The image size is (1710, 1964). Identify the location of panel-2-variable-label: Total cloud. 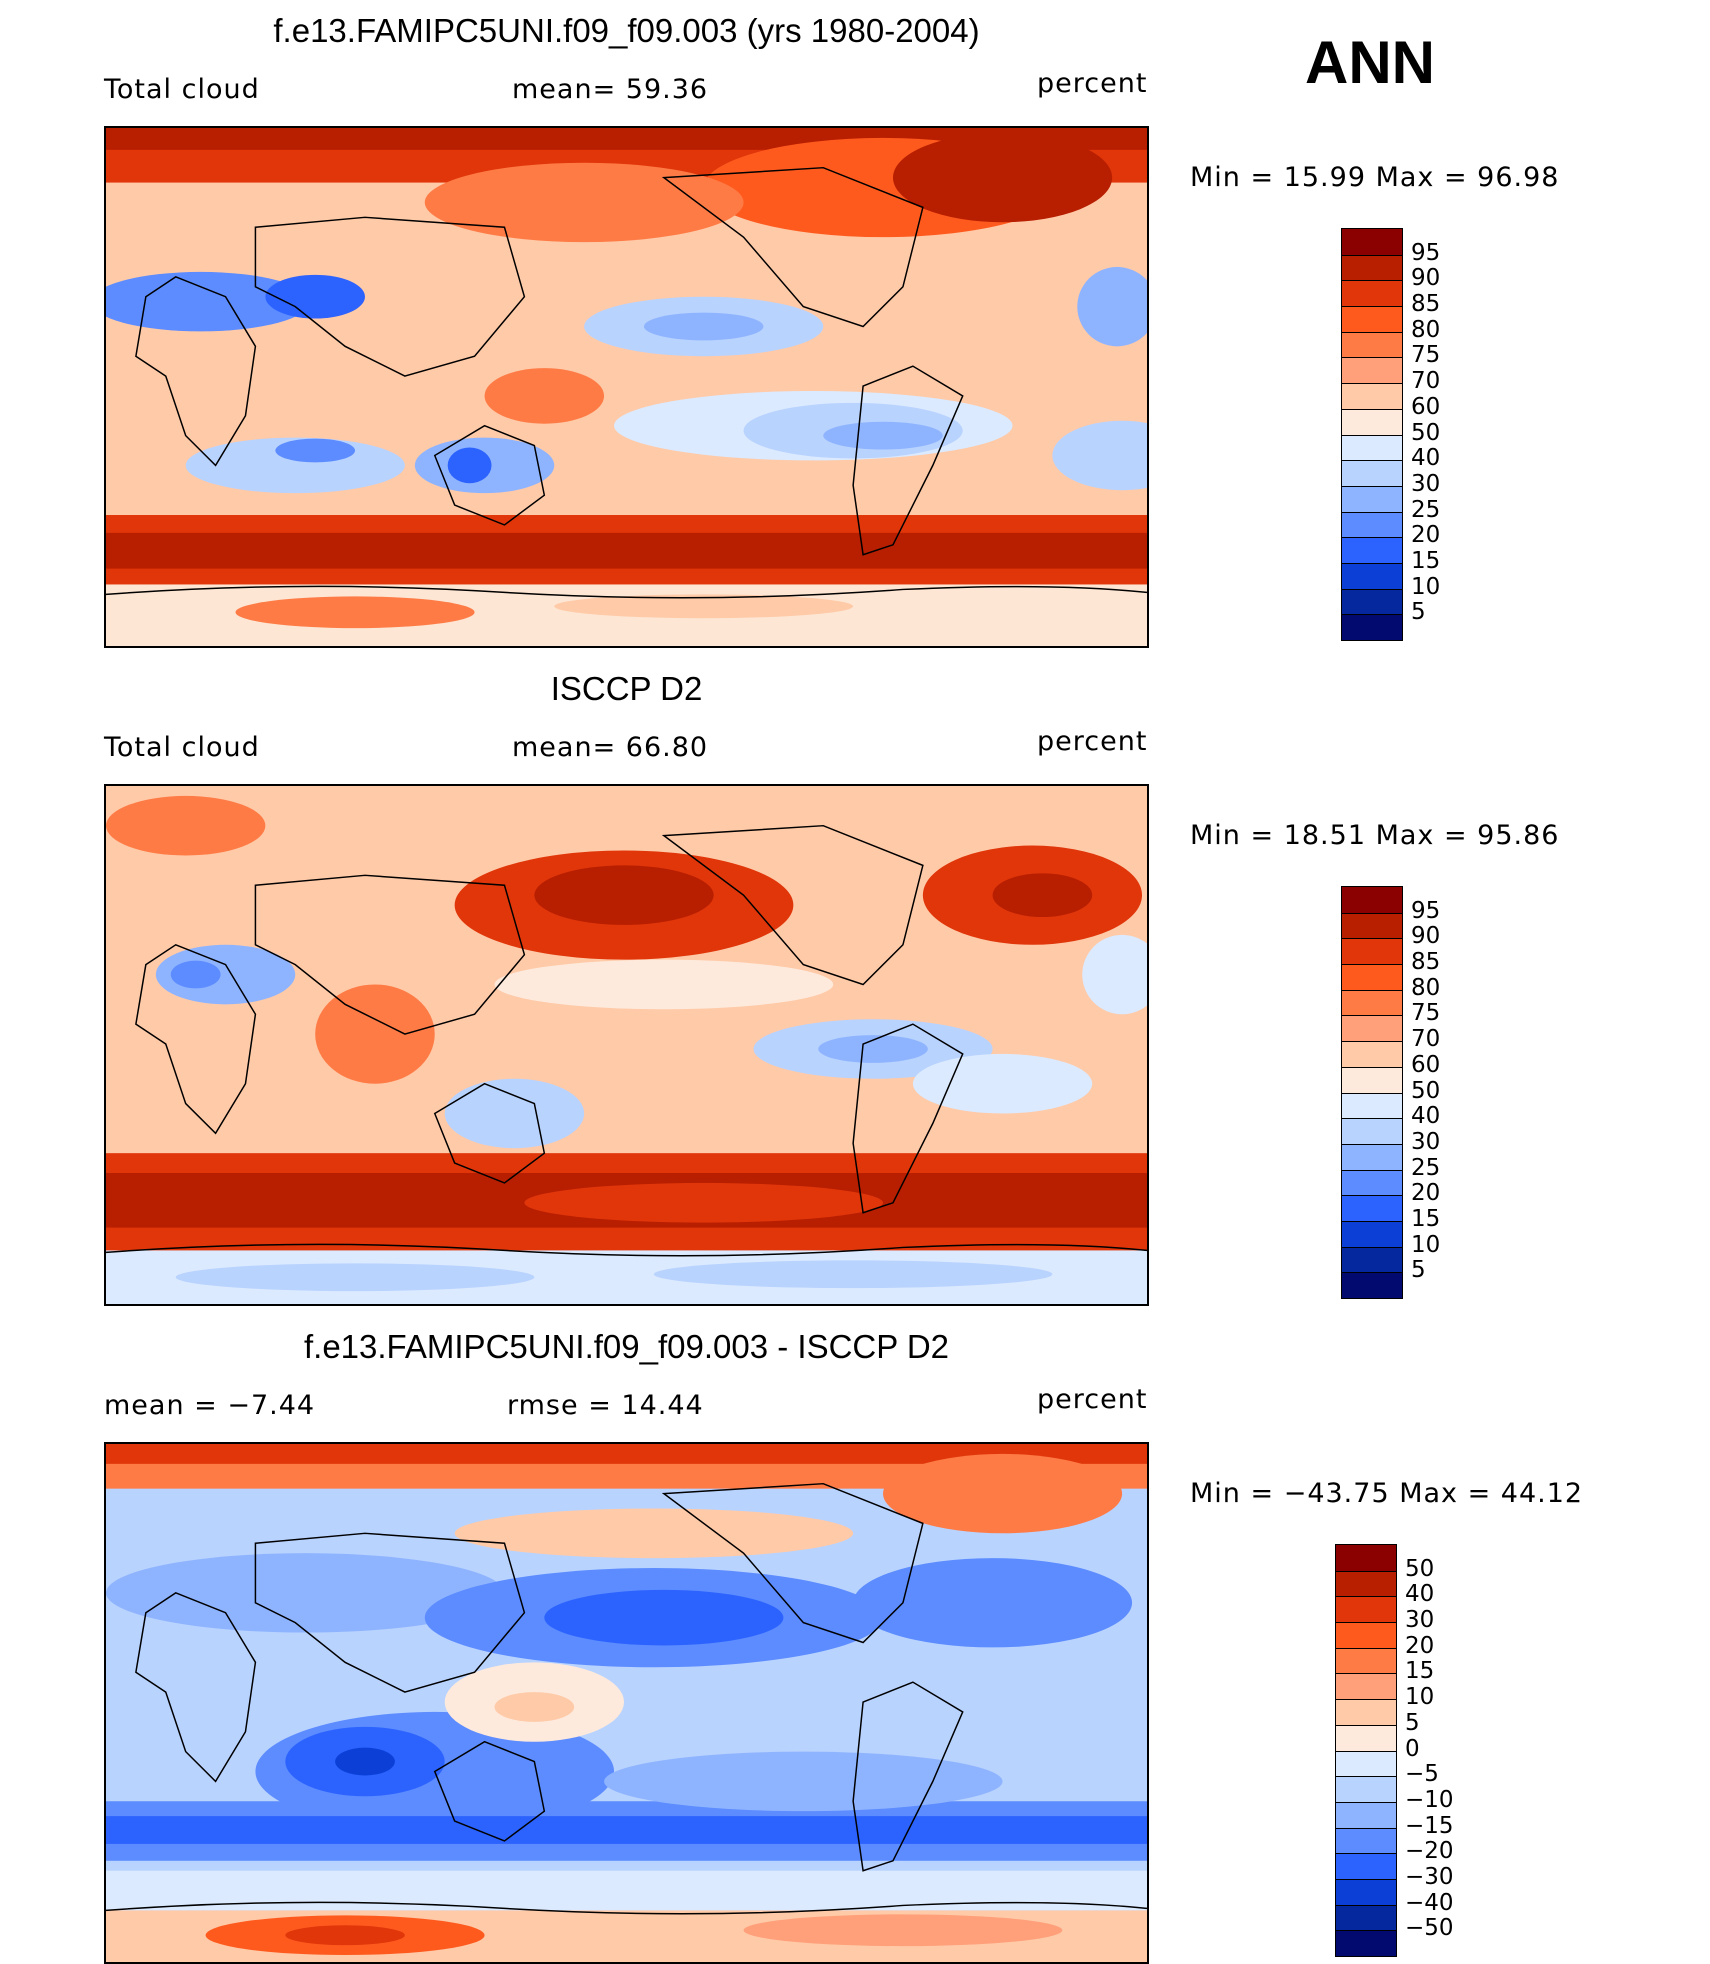
(182, 747).